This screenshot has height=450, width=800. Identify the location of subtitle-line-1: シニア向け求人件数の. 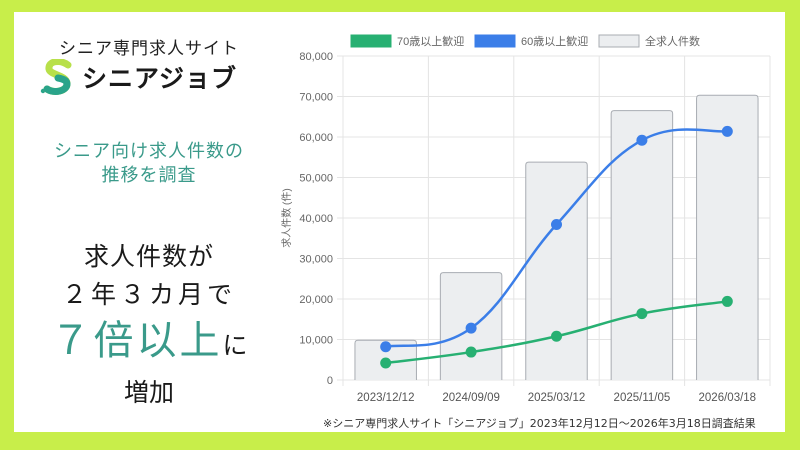
(149, 151).